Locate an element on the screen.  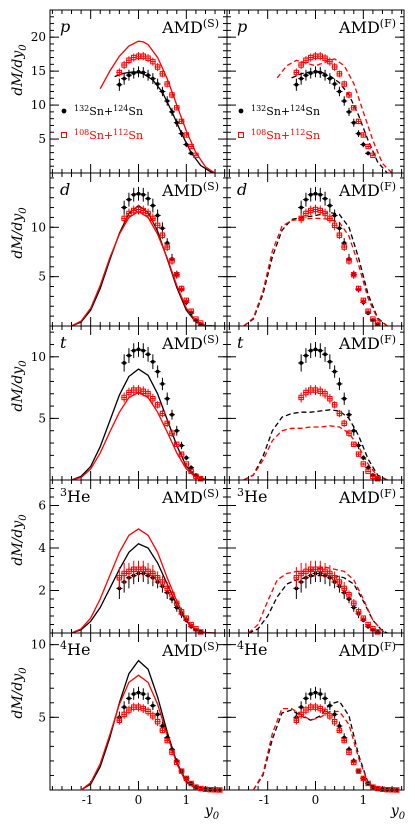
y-tick-label: 15 is located at coordinates (38, 71).